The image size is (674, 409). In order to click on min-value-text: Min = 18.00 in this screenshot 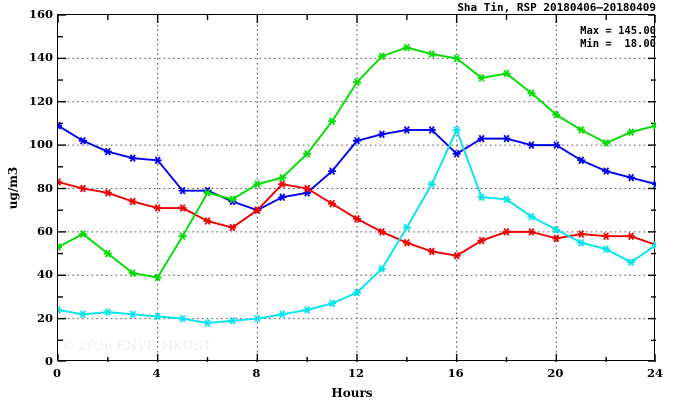, I will do `click(618, 44)`.